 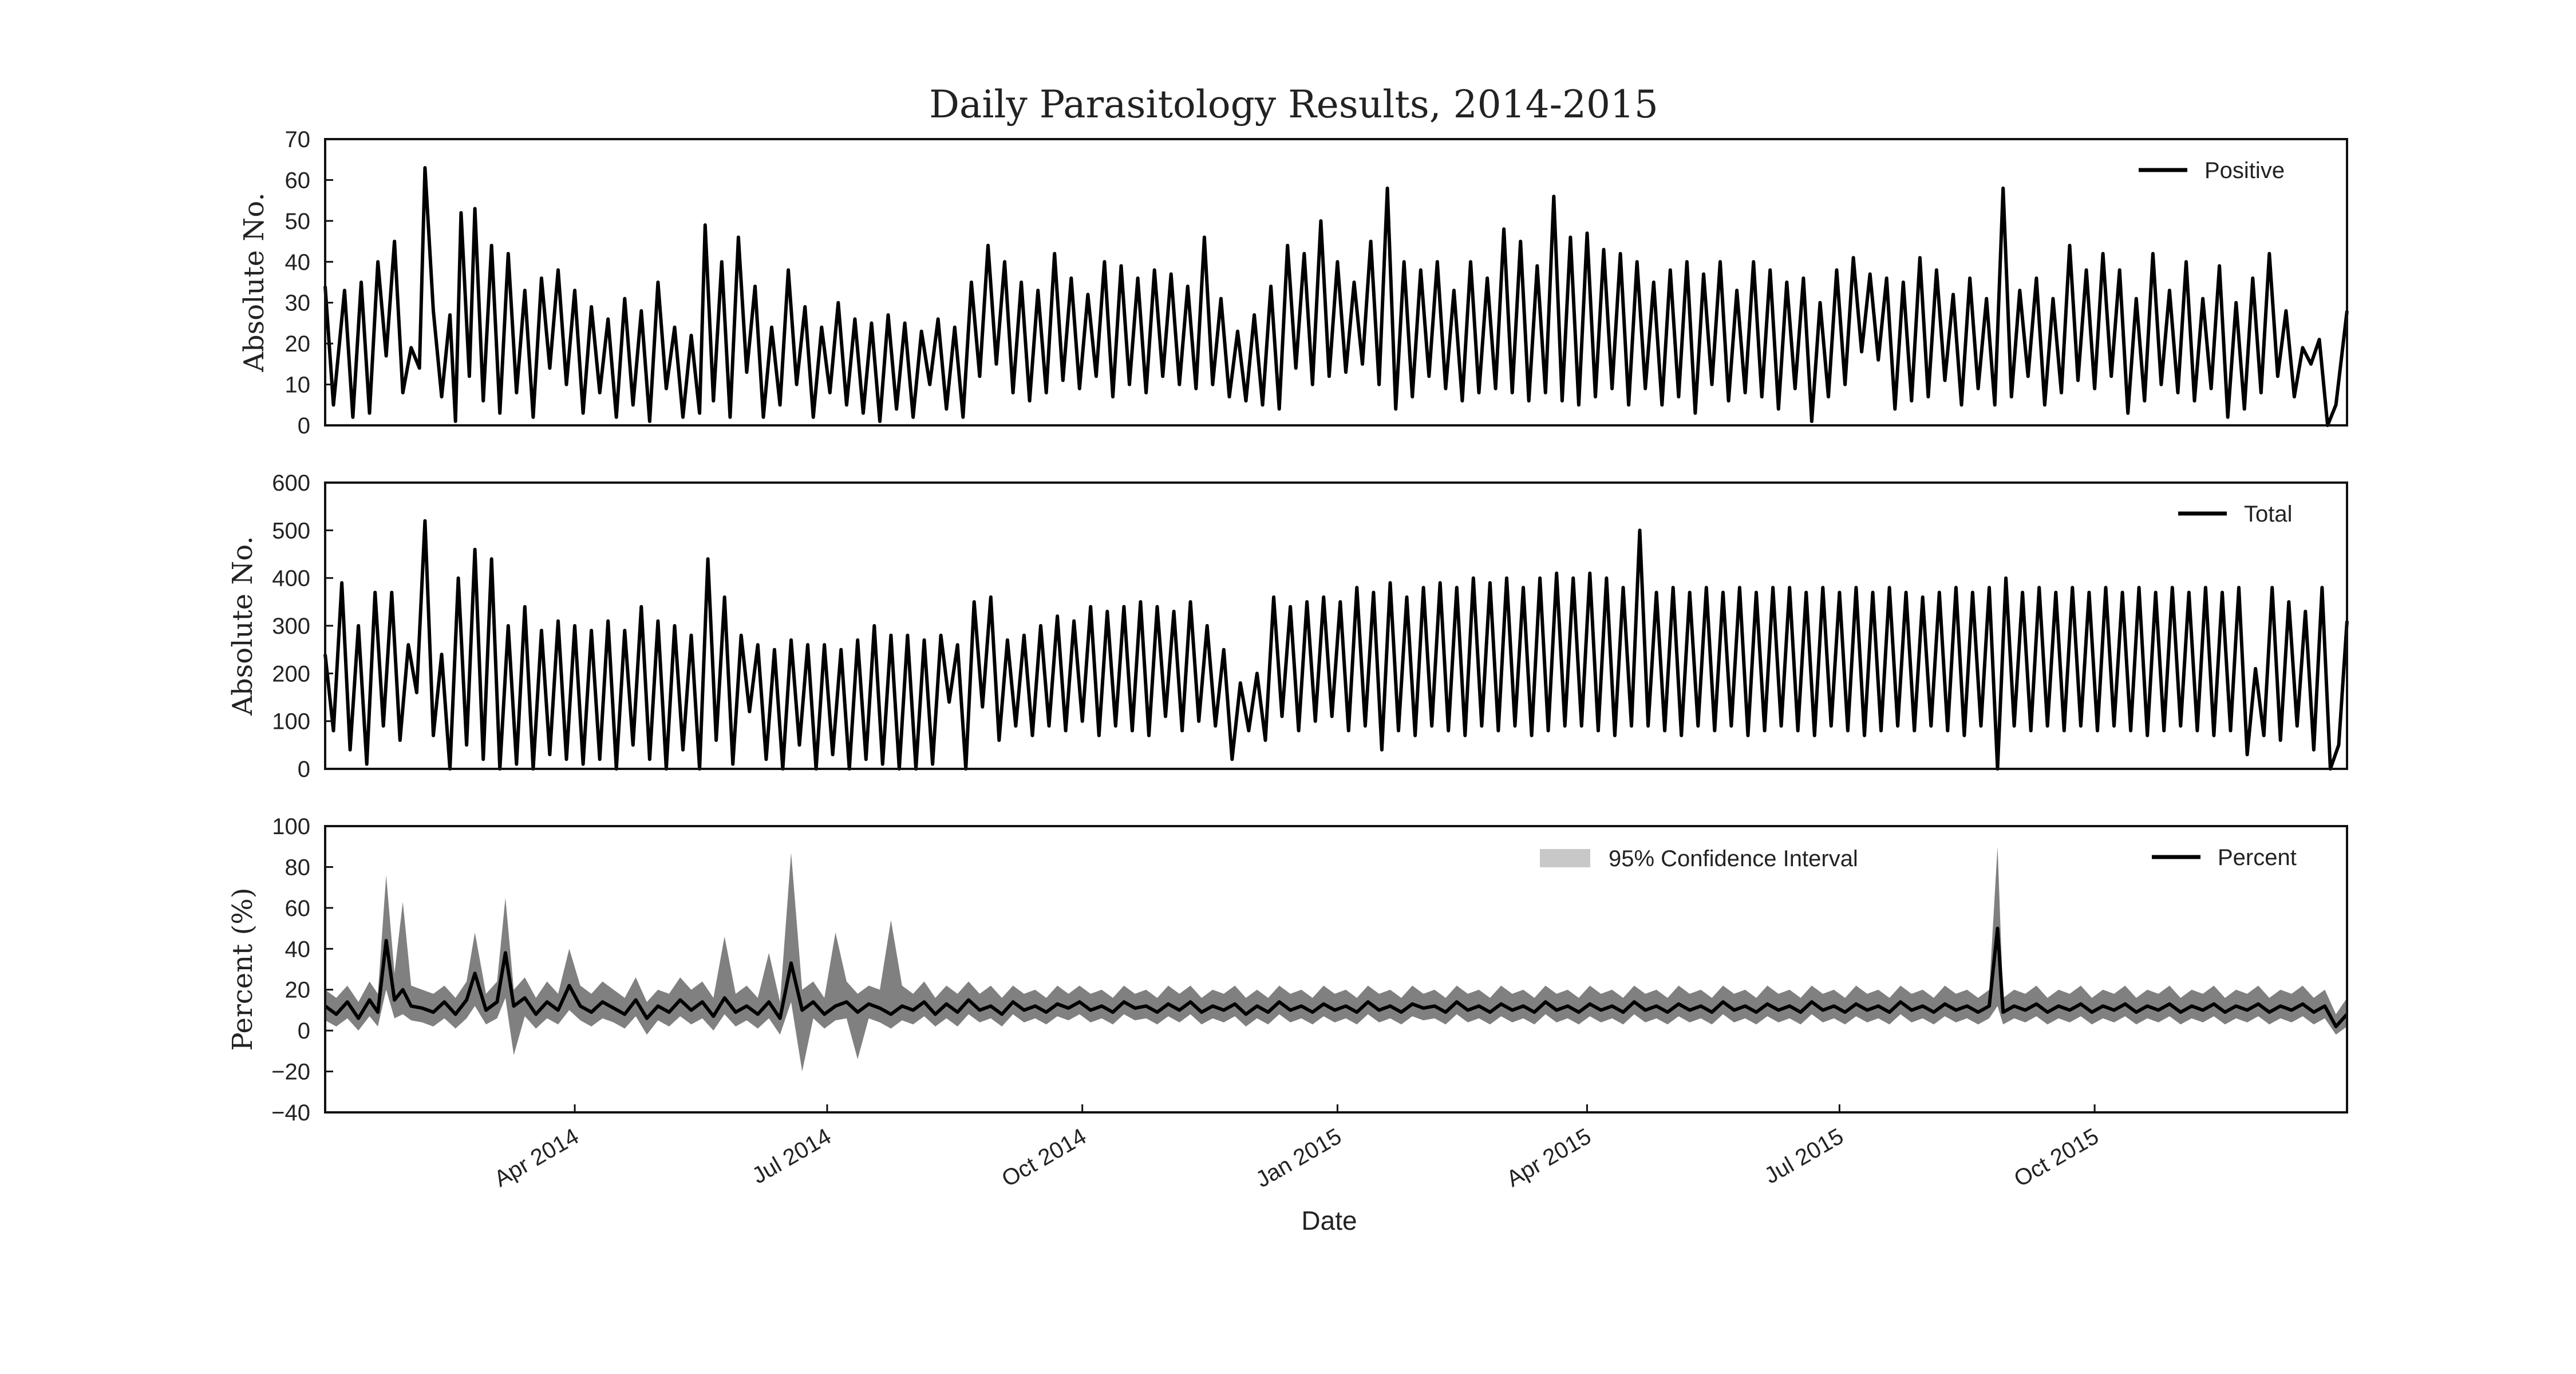 I want to click on y-tick-label: 300, so click(x=291, y=626).